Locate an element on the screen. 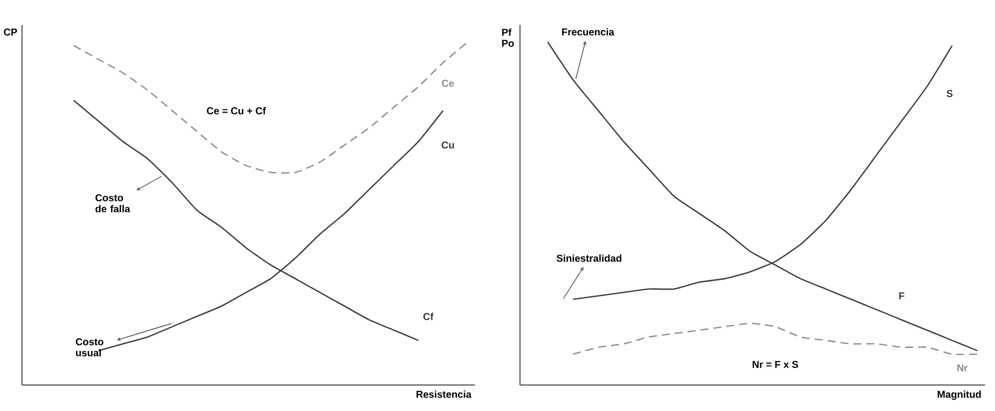  series-label: F is located at coordinates (901, 296).